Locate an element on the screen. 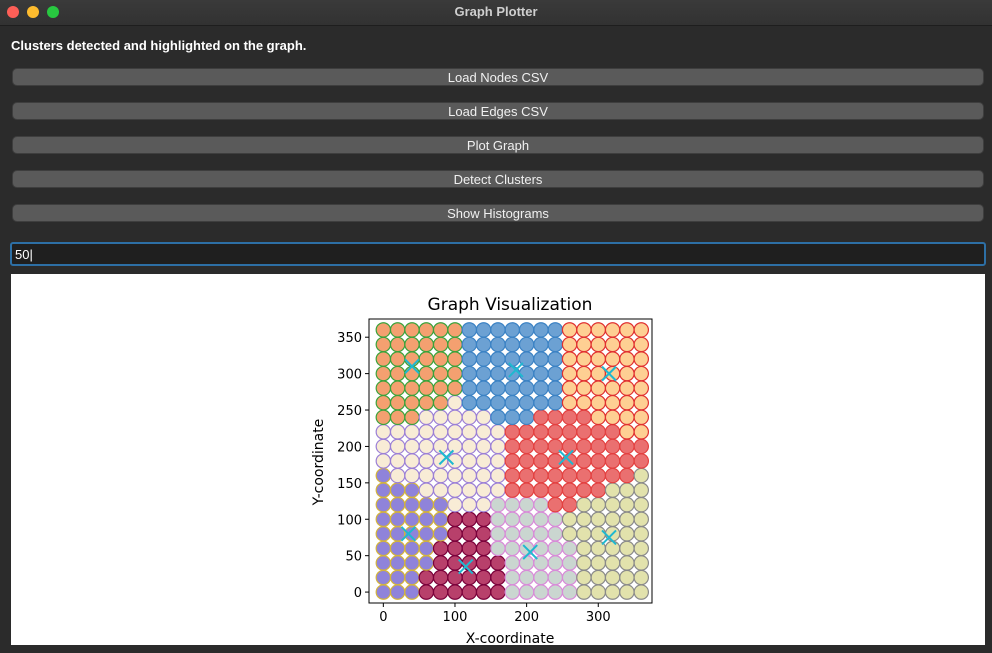  y-tick-label: 100 is located at coordinates (349, 520).